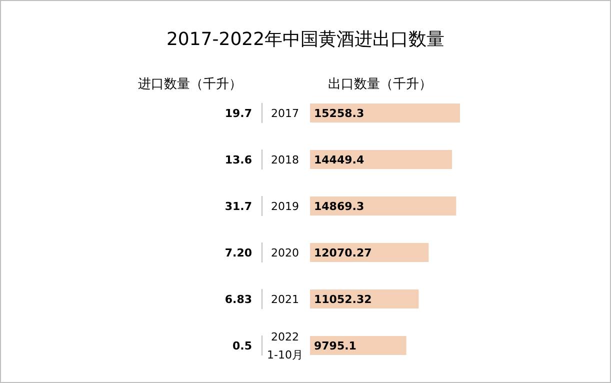  What do you see at coordinates (335, 346) in the screenshot?
I see `data-label: 9795.1` at bounding box center [335, 346].